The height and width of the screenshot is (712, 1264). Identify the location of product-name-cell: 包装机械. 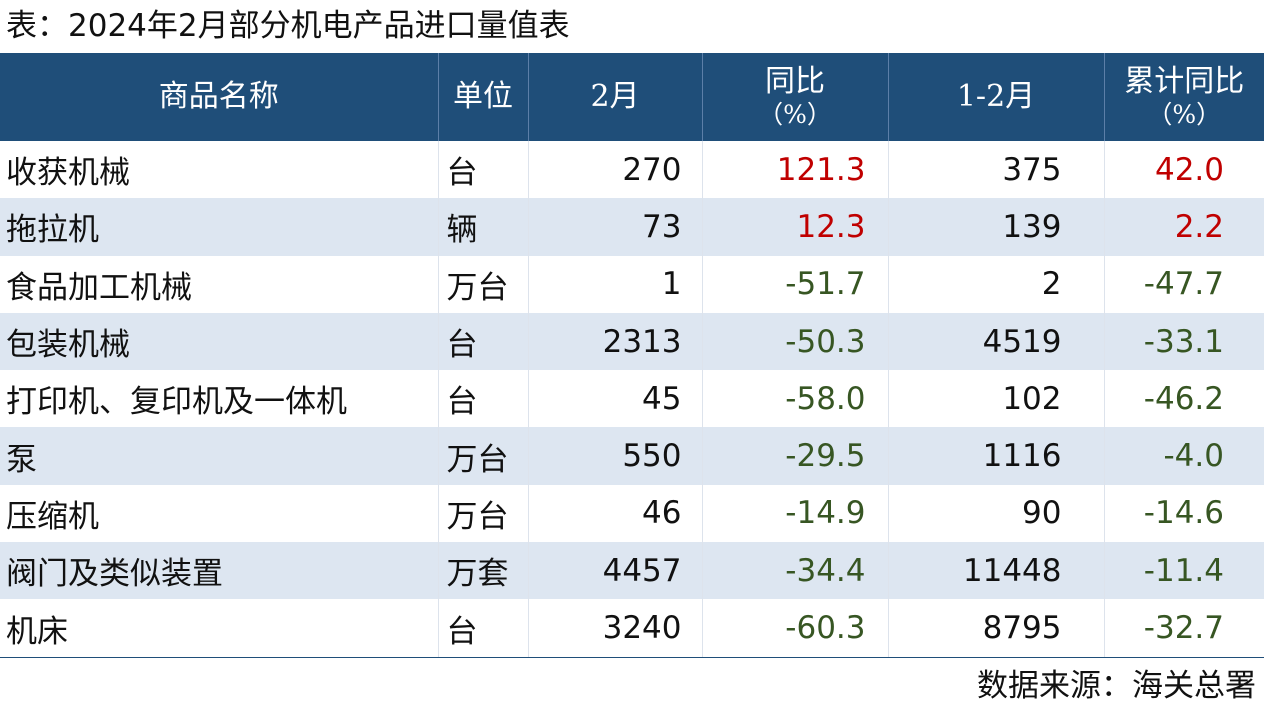
(219, 341).